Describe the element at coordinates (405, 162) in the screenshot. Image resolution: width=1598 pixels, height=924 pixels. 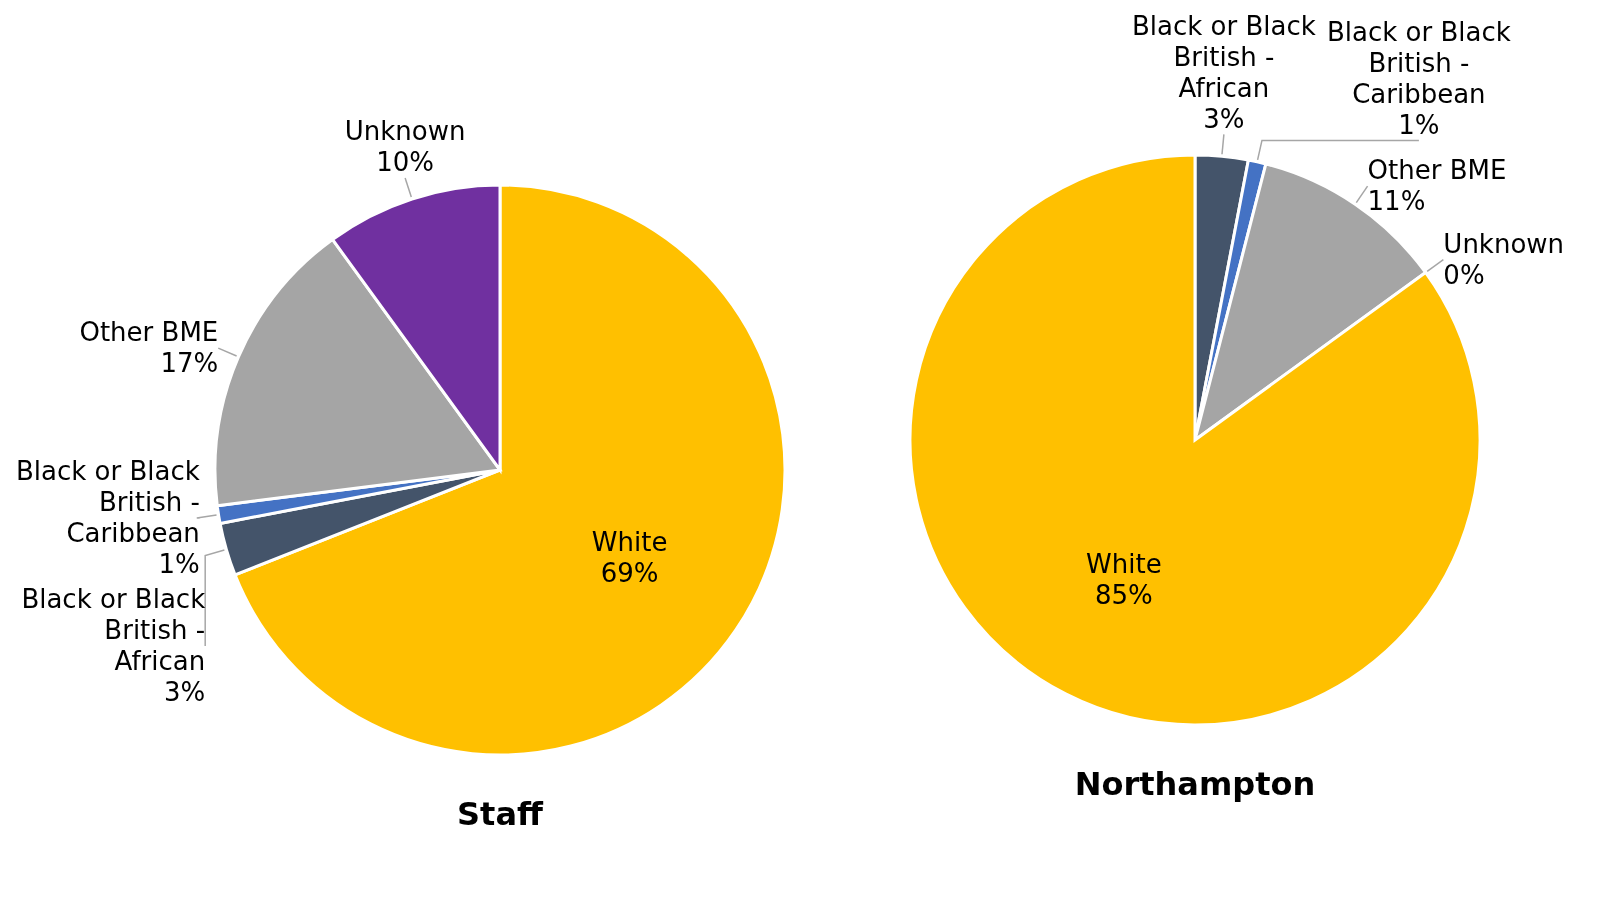
I see `data-label: 10%` at that location.